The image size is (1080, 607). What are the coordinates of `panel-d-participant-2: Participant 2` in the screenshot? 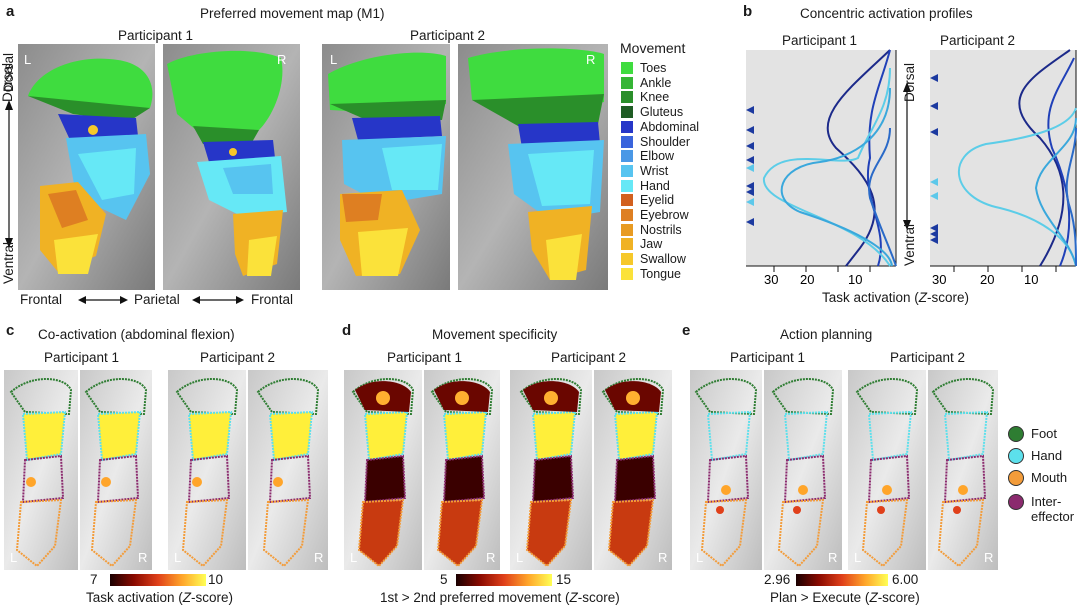 It's located at (589, 357).